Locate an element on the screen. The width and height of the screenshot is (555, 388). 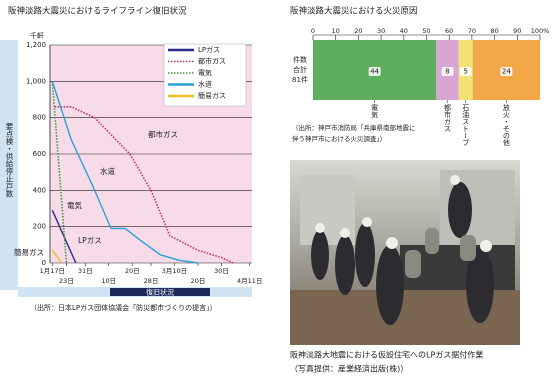
annotation: 電気 is located at coordinates (74, 205).